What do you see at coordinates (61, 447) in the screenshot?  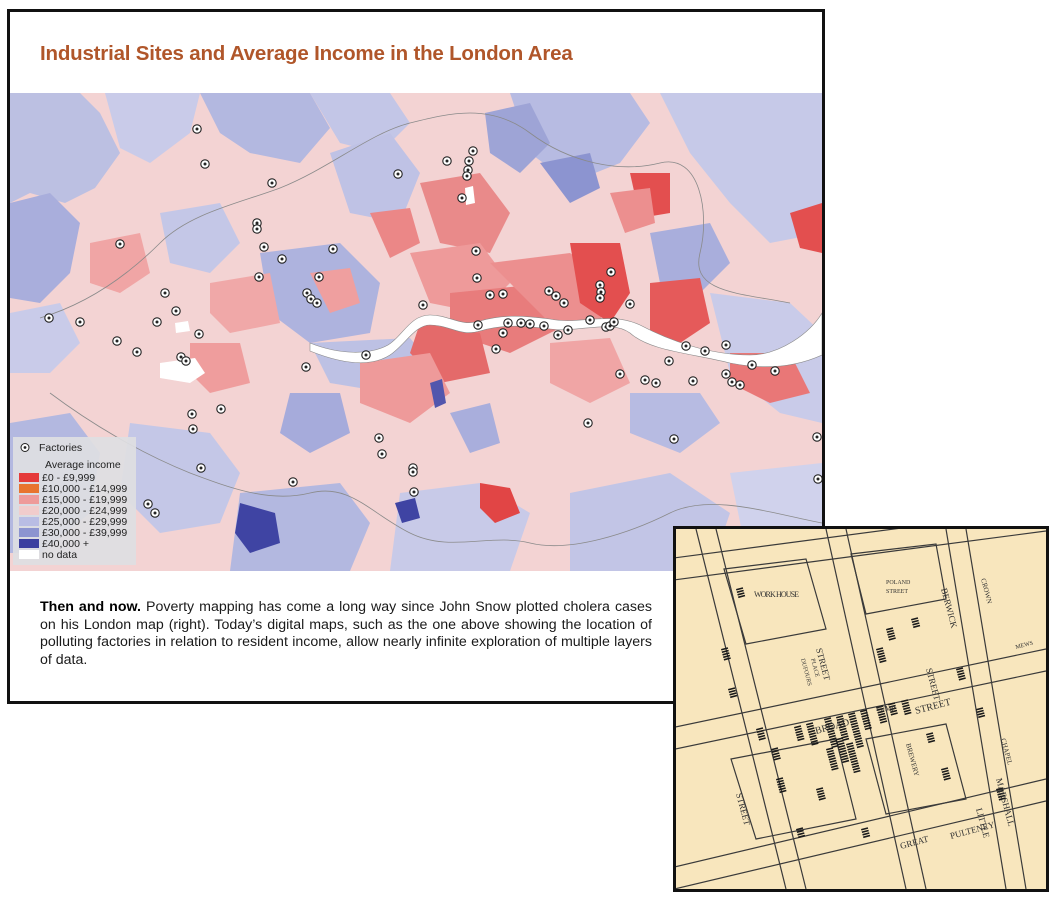 I see `legend-factories-label: Factories` at bounding box center [61, 447].